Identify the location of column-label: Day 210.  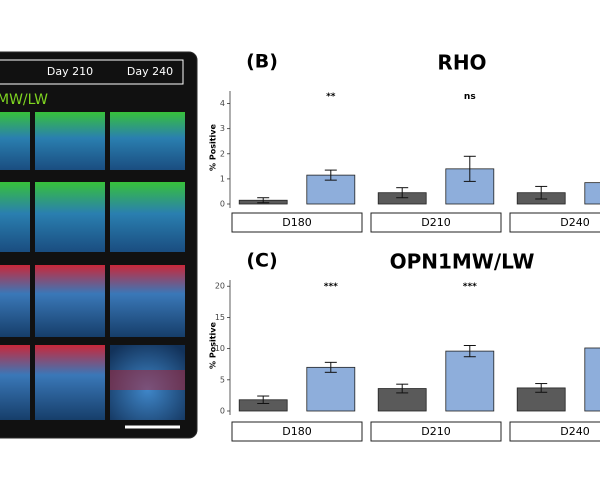
(70, 71).